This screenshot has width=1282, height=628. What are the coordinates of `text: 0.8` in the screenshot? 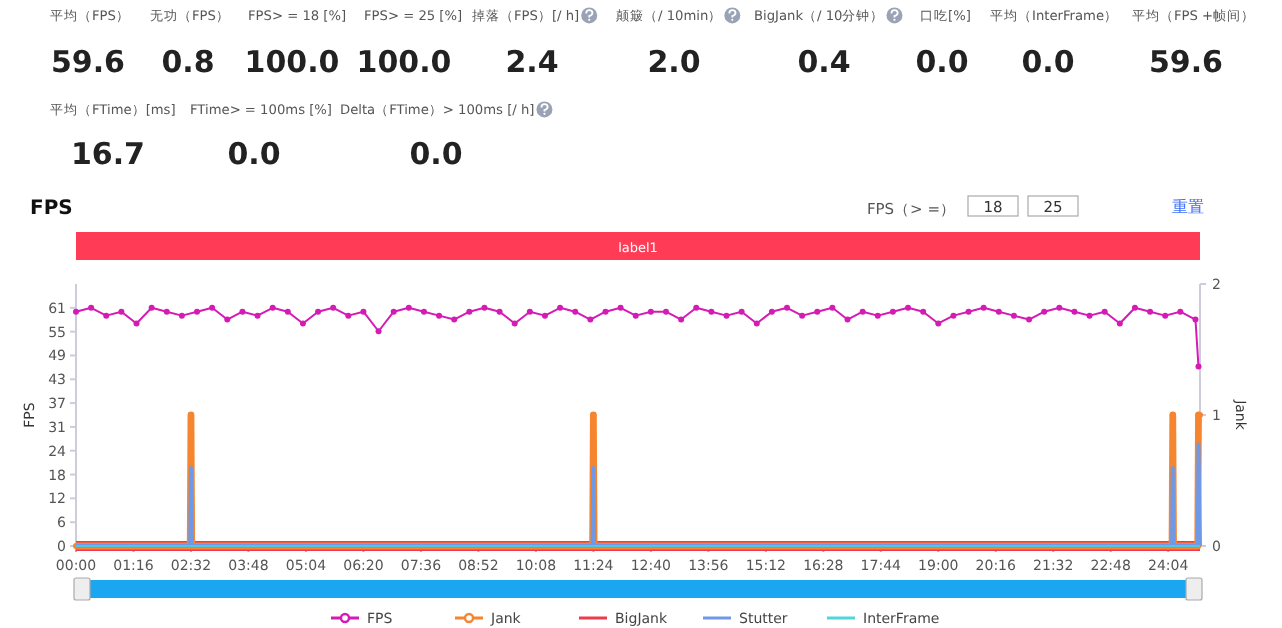 It's located at (188, 62).